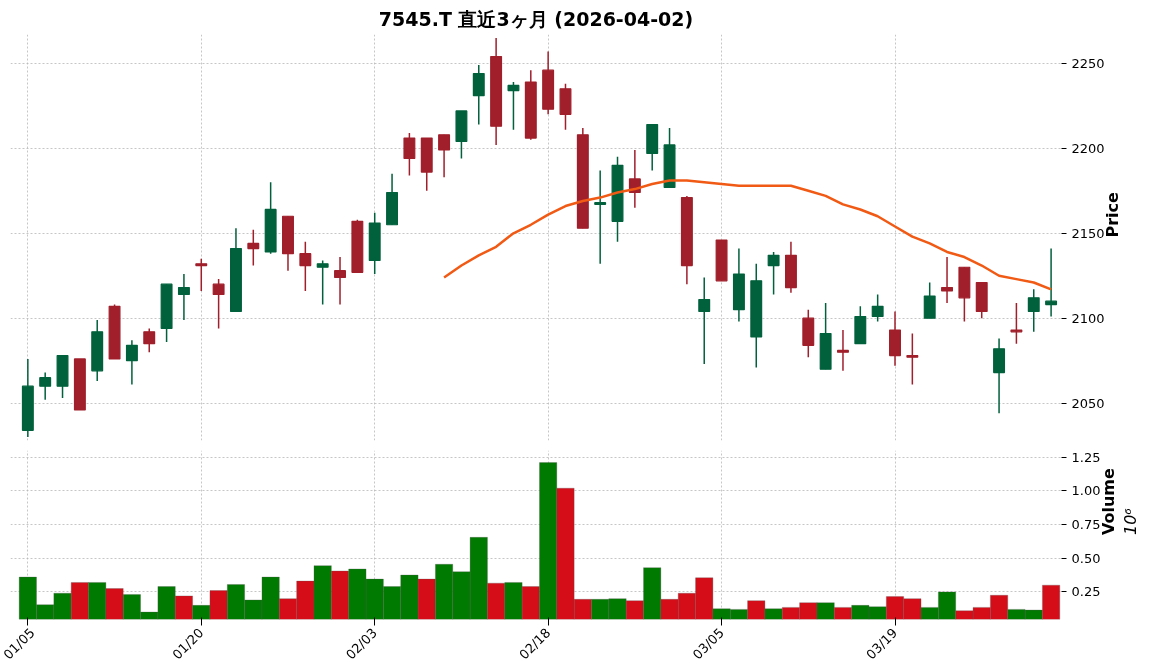 Image resolution: width=1156 pixels, height=670 pixels. Describe the element at coordinates (1130, 521) in the screenshot. I see `text: 10⁶` at that location.